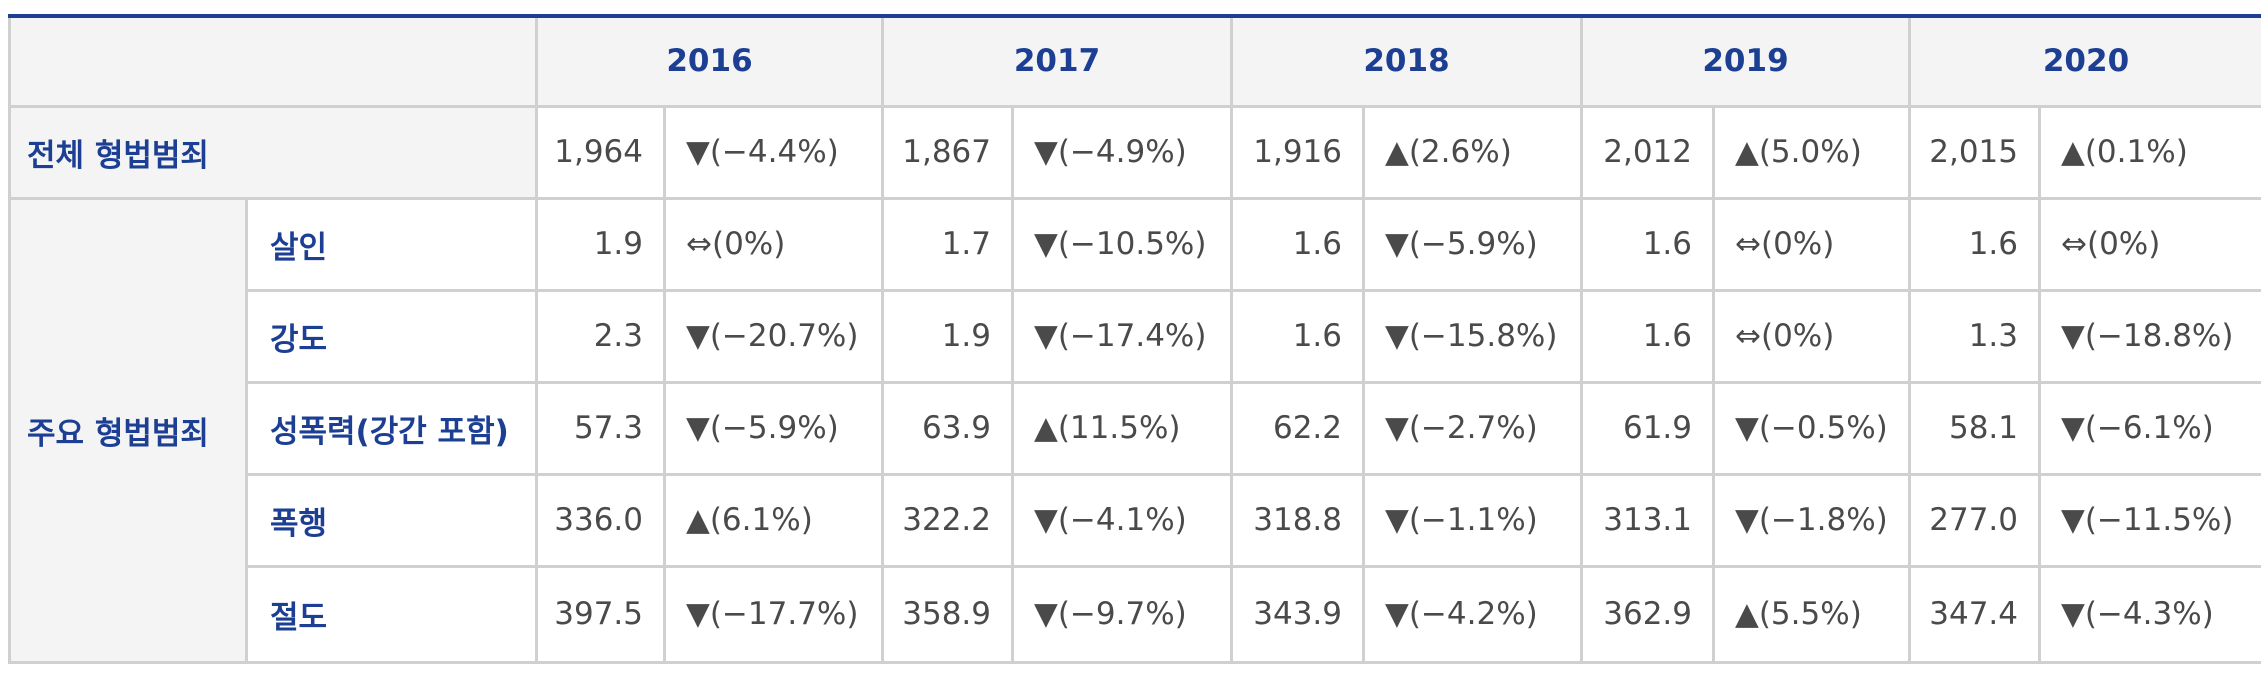 Image resolution: width=2261 pixels, height=674 pixels. Describe the element at coordinates (273, 152) in the screenshot. I see `row-label-total: 전체 형법범죄` at that location.